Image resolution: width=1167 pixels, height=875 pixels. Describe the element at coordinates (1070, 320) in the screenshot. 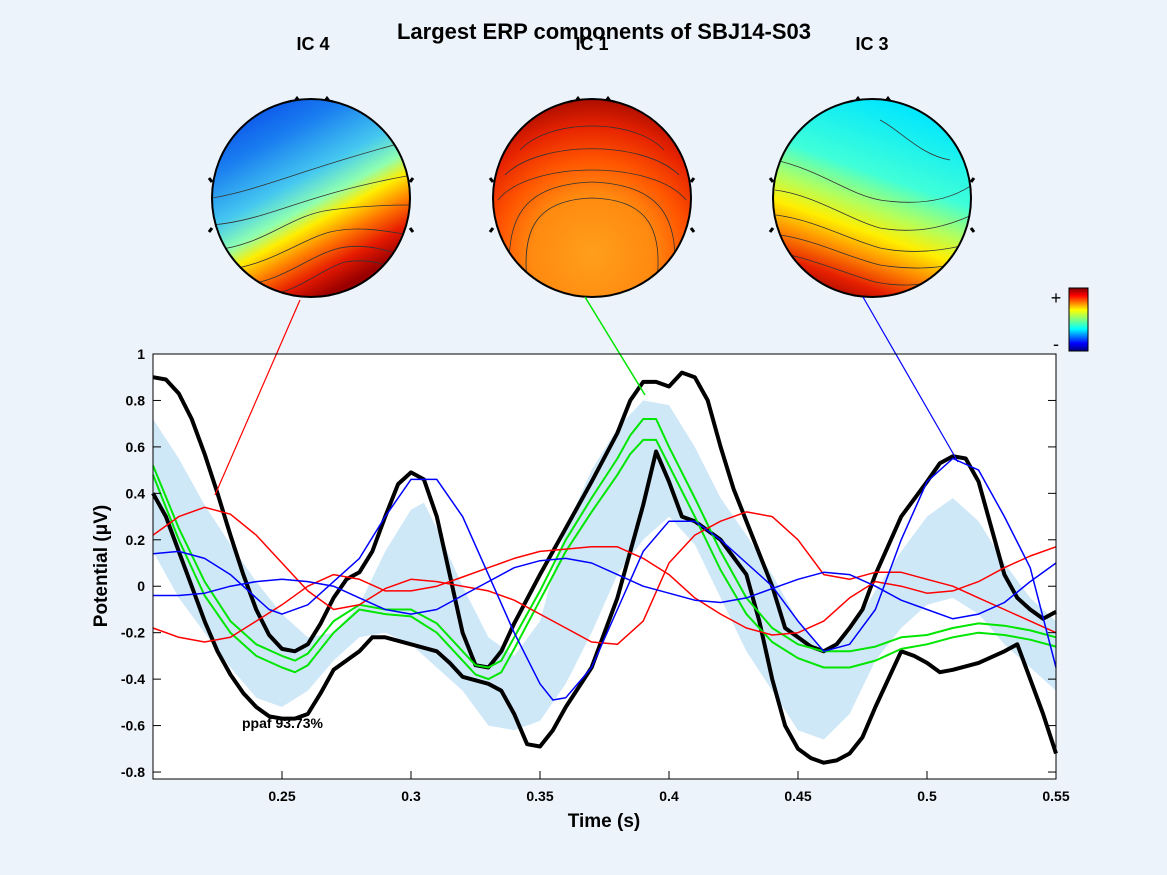

I see `colorbar: + -` at that location.